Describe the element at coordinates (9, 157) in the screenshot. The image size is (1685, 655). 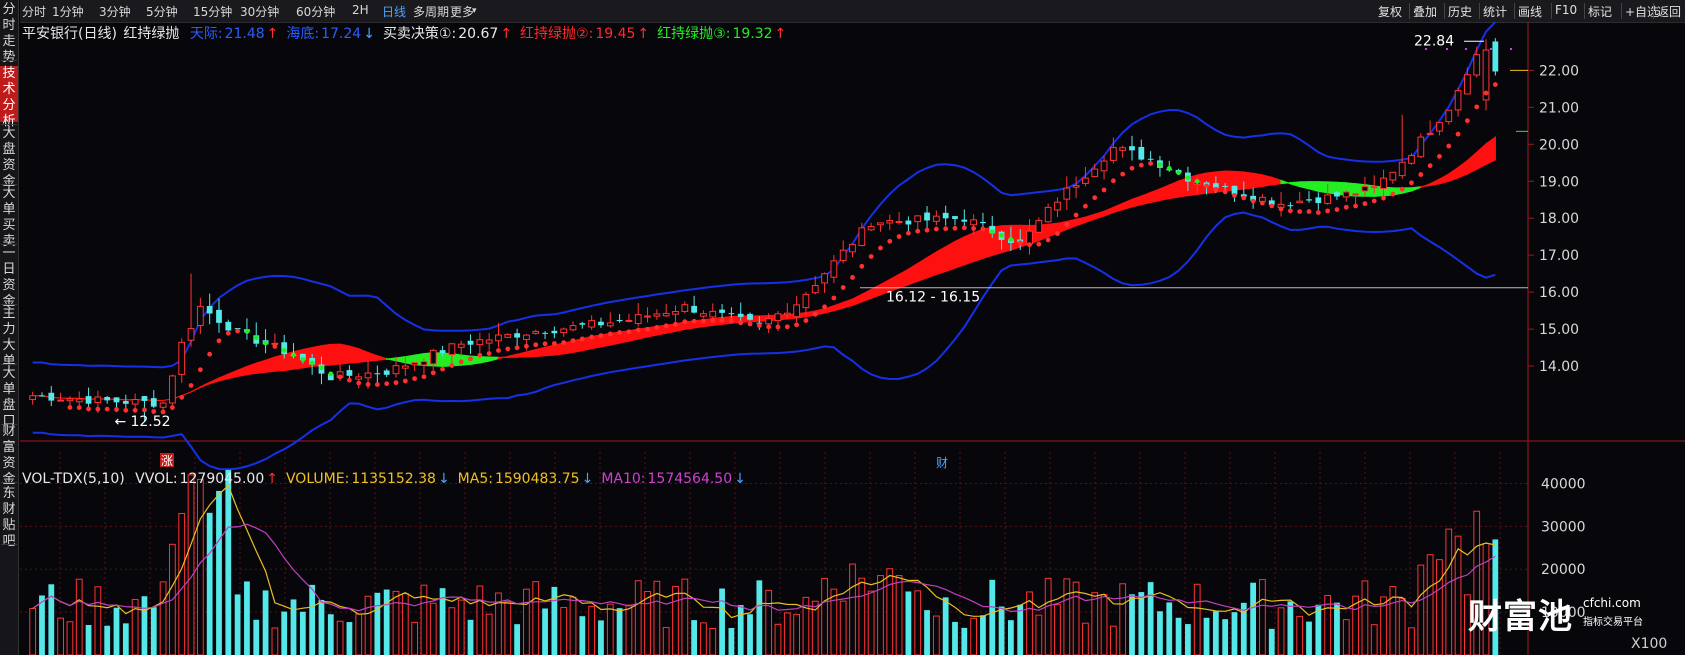
I see `sidebar-tab-2: 大盘资金` at that location.